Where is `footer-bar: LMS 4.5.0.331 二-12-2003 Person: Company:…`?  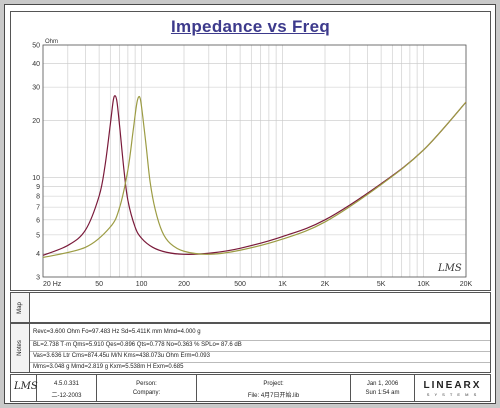
footer-bar: LMS 4.5.0.331 二-12-2003 Person: Company:… is located at coordinates (250, 388).